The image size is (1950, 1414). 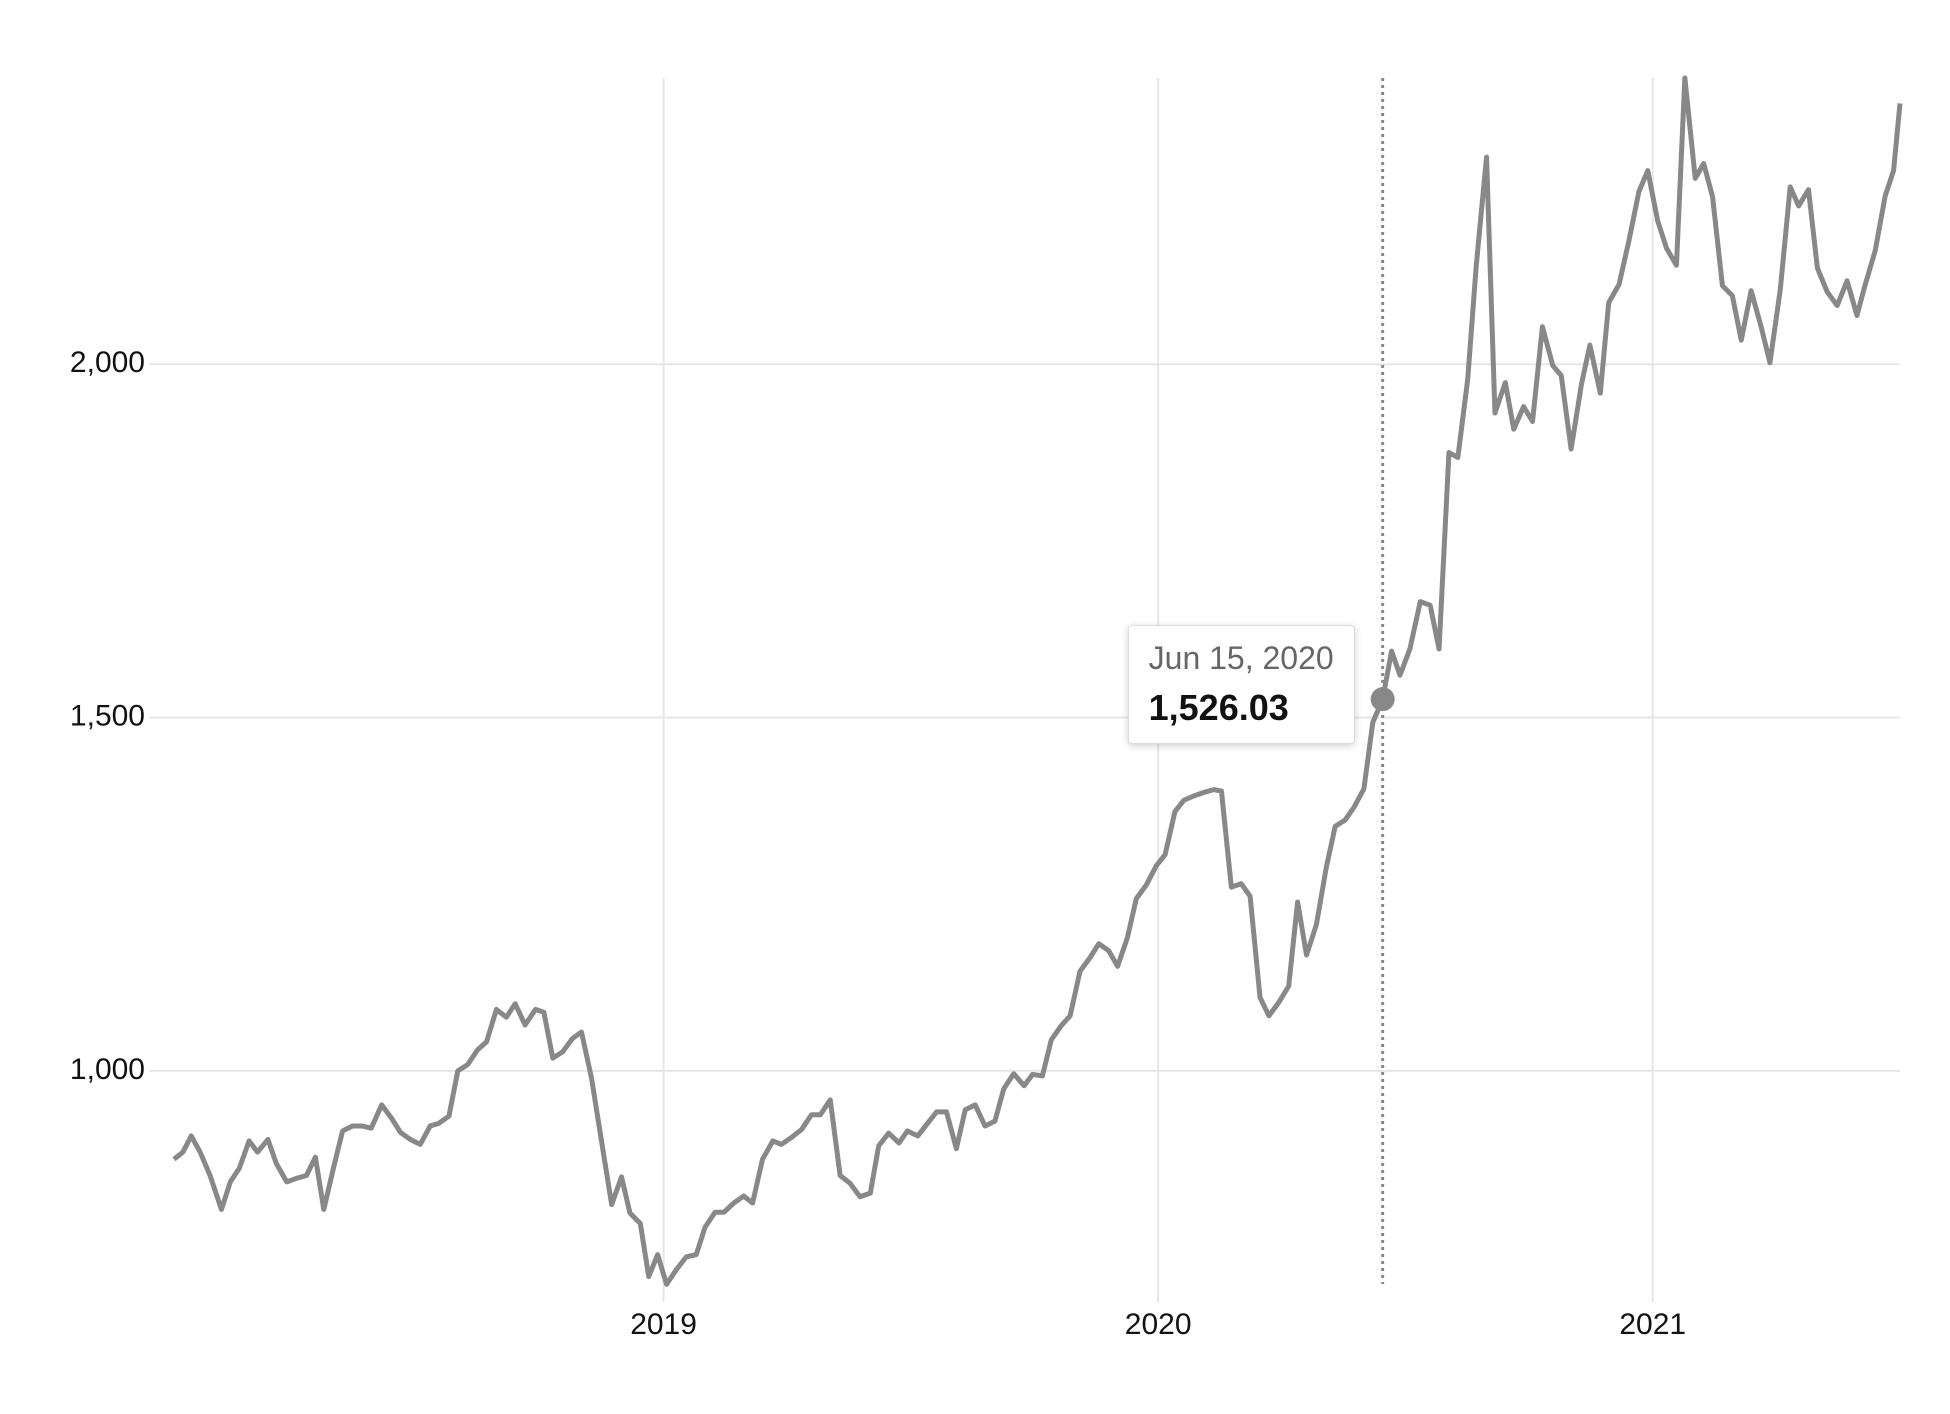 What do you see at coordinates (1241, 658) in the screenshot?
I see `tooltip-title: Jun 15, 2020` at bounding box center [1241, 658].